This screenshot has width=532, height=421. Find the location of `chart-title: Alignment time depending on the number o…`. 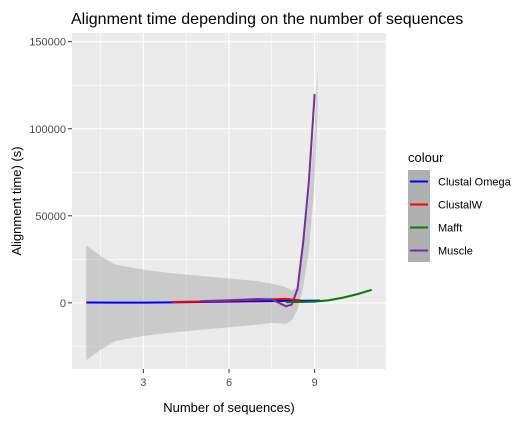

chart-title: Alignment time depending on the number o… is located at coordinates (267, 19).